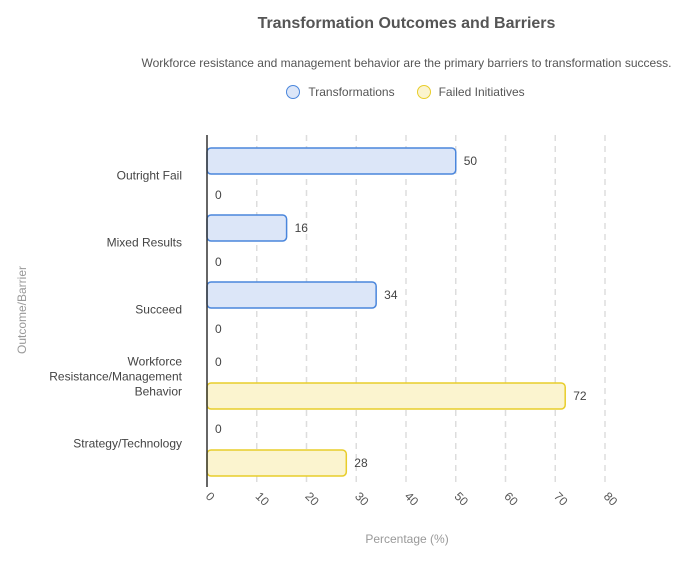  Describe the element at coordinates (302, 228) in the screenshot. I see `data-label: 16` at that location.